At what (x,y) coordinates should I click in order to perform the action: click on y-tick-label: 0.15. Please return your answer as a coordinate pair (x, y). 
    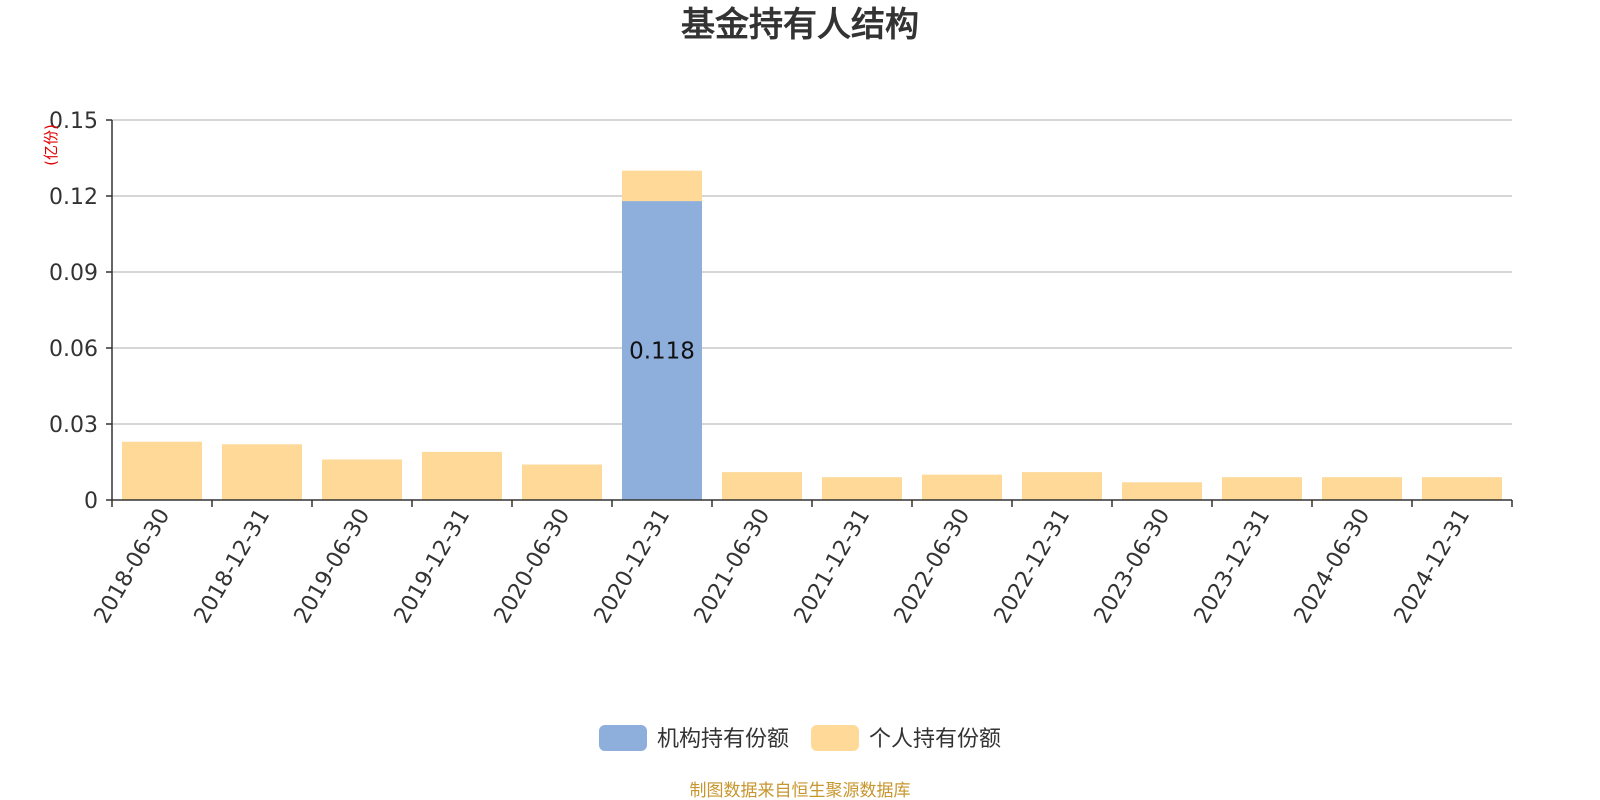
    Looking at the image, I should click on (73, 121).